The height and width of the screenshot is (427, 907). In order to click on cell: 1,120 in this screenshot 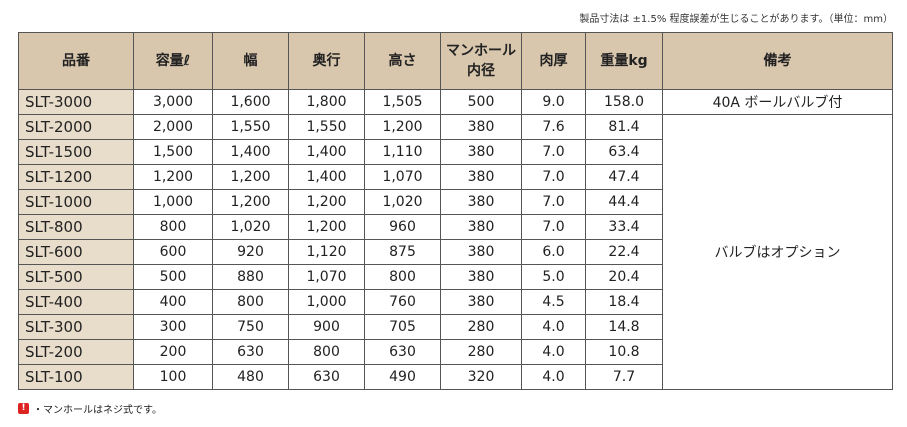, I will do `click(326, 252)`.